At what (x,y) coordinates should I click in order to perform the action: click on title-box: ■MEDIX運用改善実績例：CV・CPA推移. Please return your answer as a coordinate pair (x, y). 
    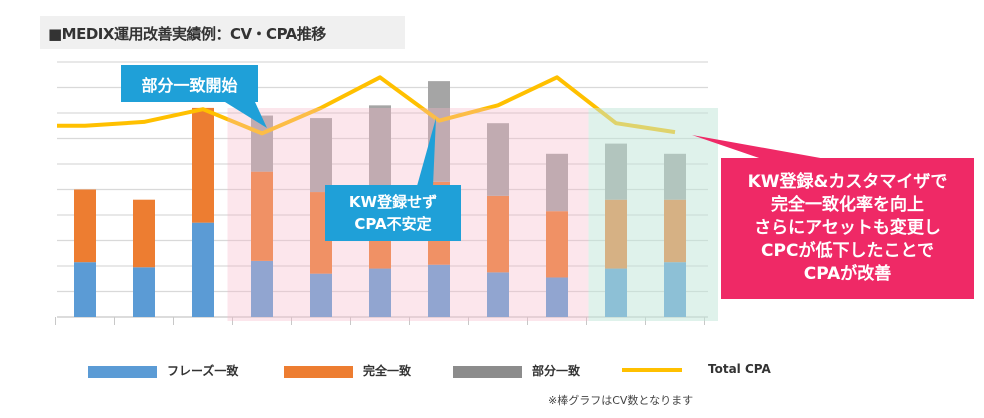
    Looking at the image, I should click on (222, 32).